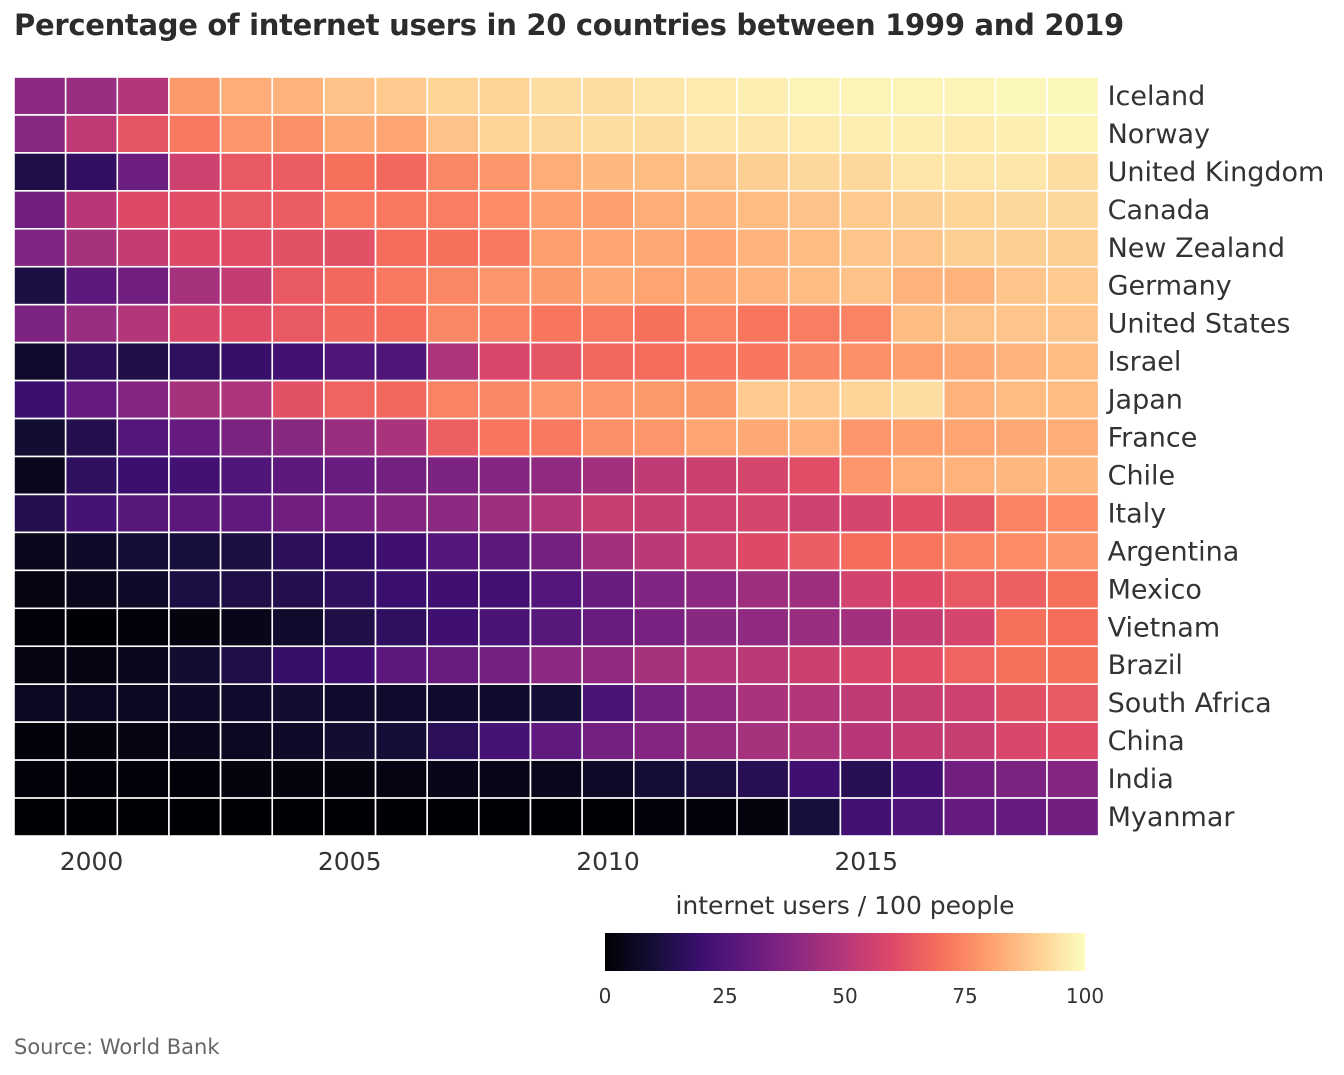 Image resolution: width=1344 pixels, height=1075 pixels. I want to click on country-label: Germany, so click(1170, 286).